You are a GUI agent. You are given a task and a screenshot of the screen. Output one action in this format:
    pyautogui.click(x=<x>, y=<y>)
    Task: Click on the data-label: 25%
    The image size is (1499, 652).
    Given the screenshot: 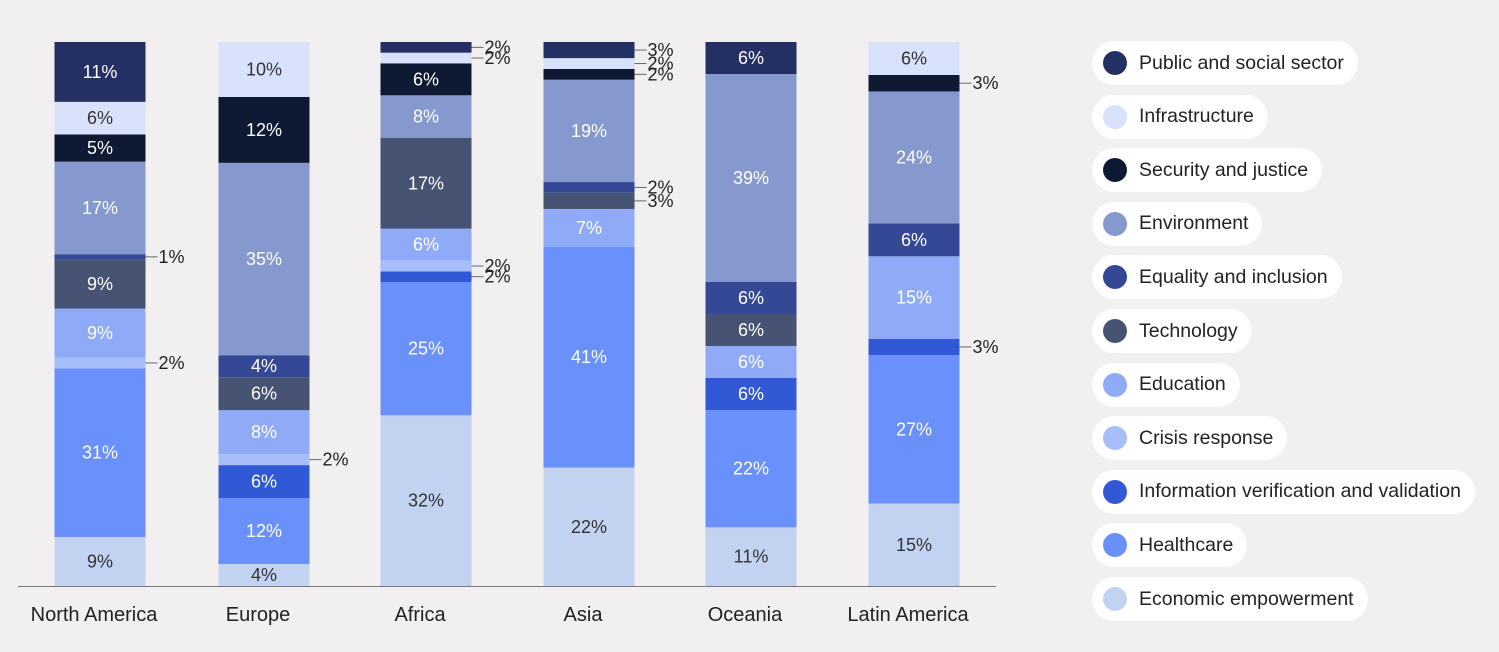 What is the action you would take?
    pyautogui.click(x=426, y=349)
    